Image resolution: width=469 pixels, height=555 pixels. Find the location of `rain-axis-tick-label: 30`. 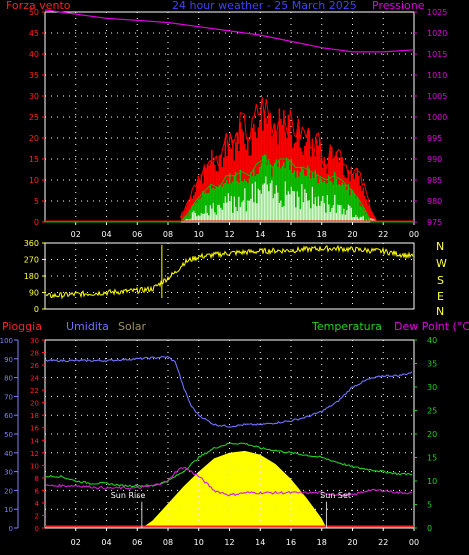

rain-axis-tick-label: 30 is located at coordinates (34, 341).